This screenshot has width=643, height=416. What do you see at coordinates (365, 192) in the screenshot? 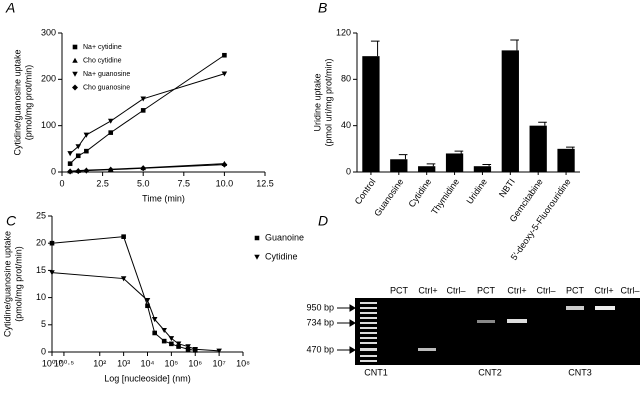
I see `x-tick-label: Control` at bounding box center [365, 192].